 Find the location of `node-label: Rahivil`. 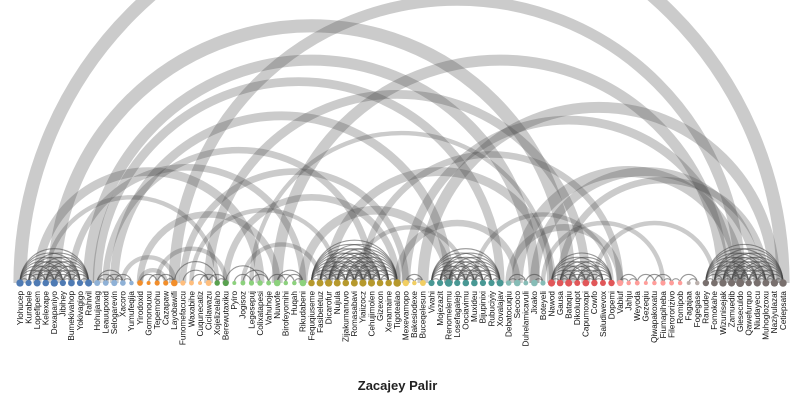

node-label: Rahivil is located at coordinates (88, 303).